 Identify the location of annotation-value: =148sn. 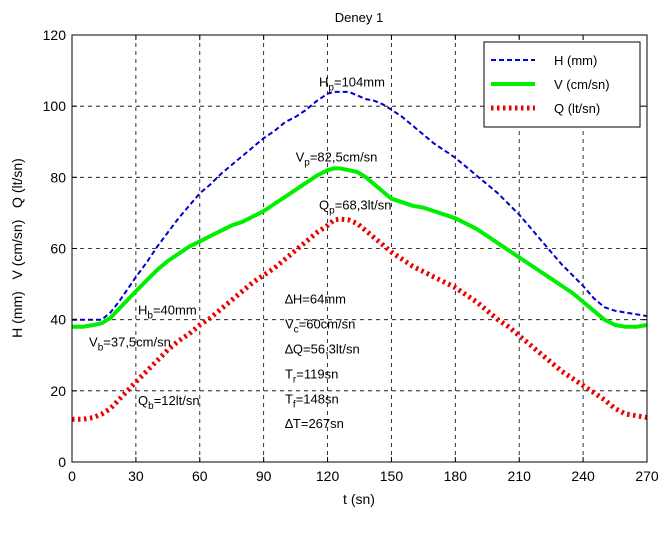
(317, 398).